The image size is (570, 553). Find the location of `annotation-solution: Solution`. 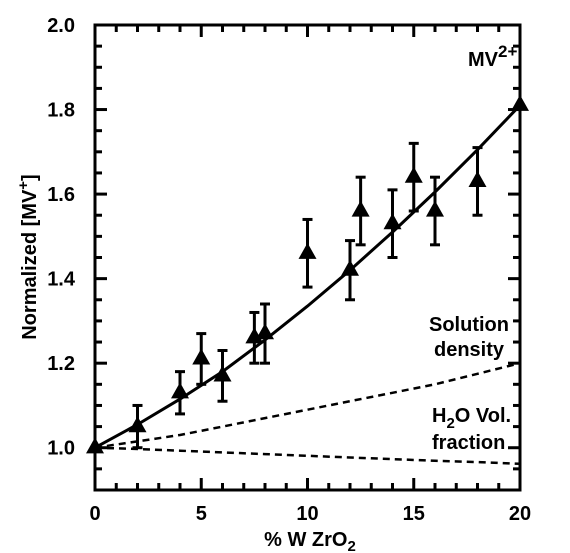

annotation-solution: Solution is located at coordinates (469, 325).